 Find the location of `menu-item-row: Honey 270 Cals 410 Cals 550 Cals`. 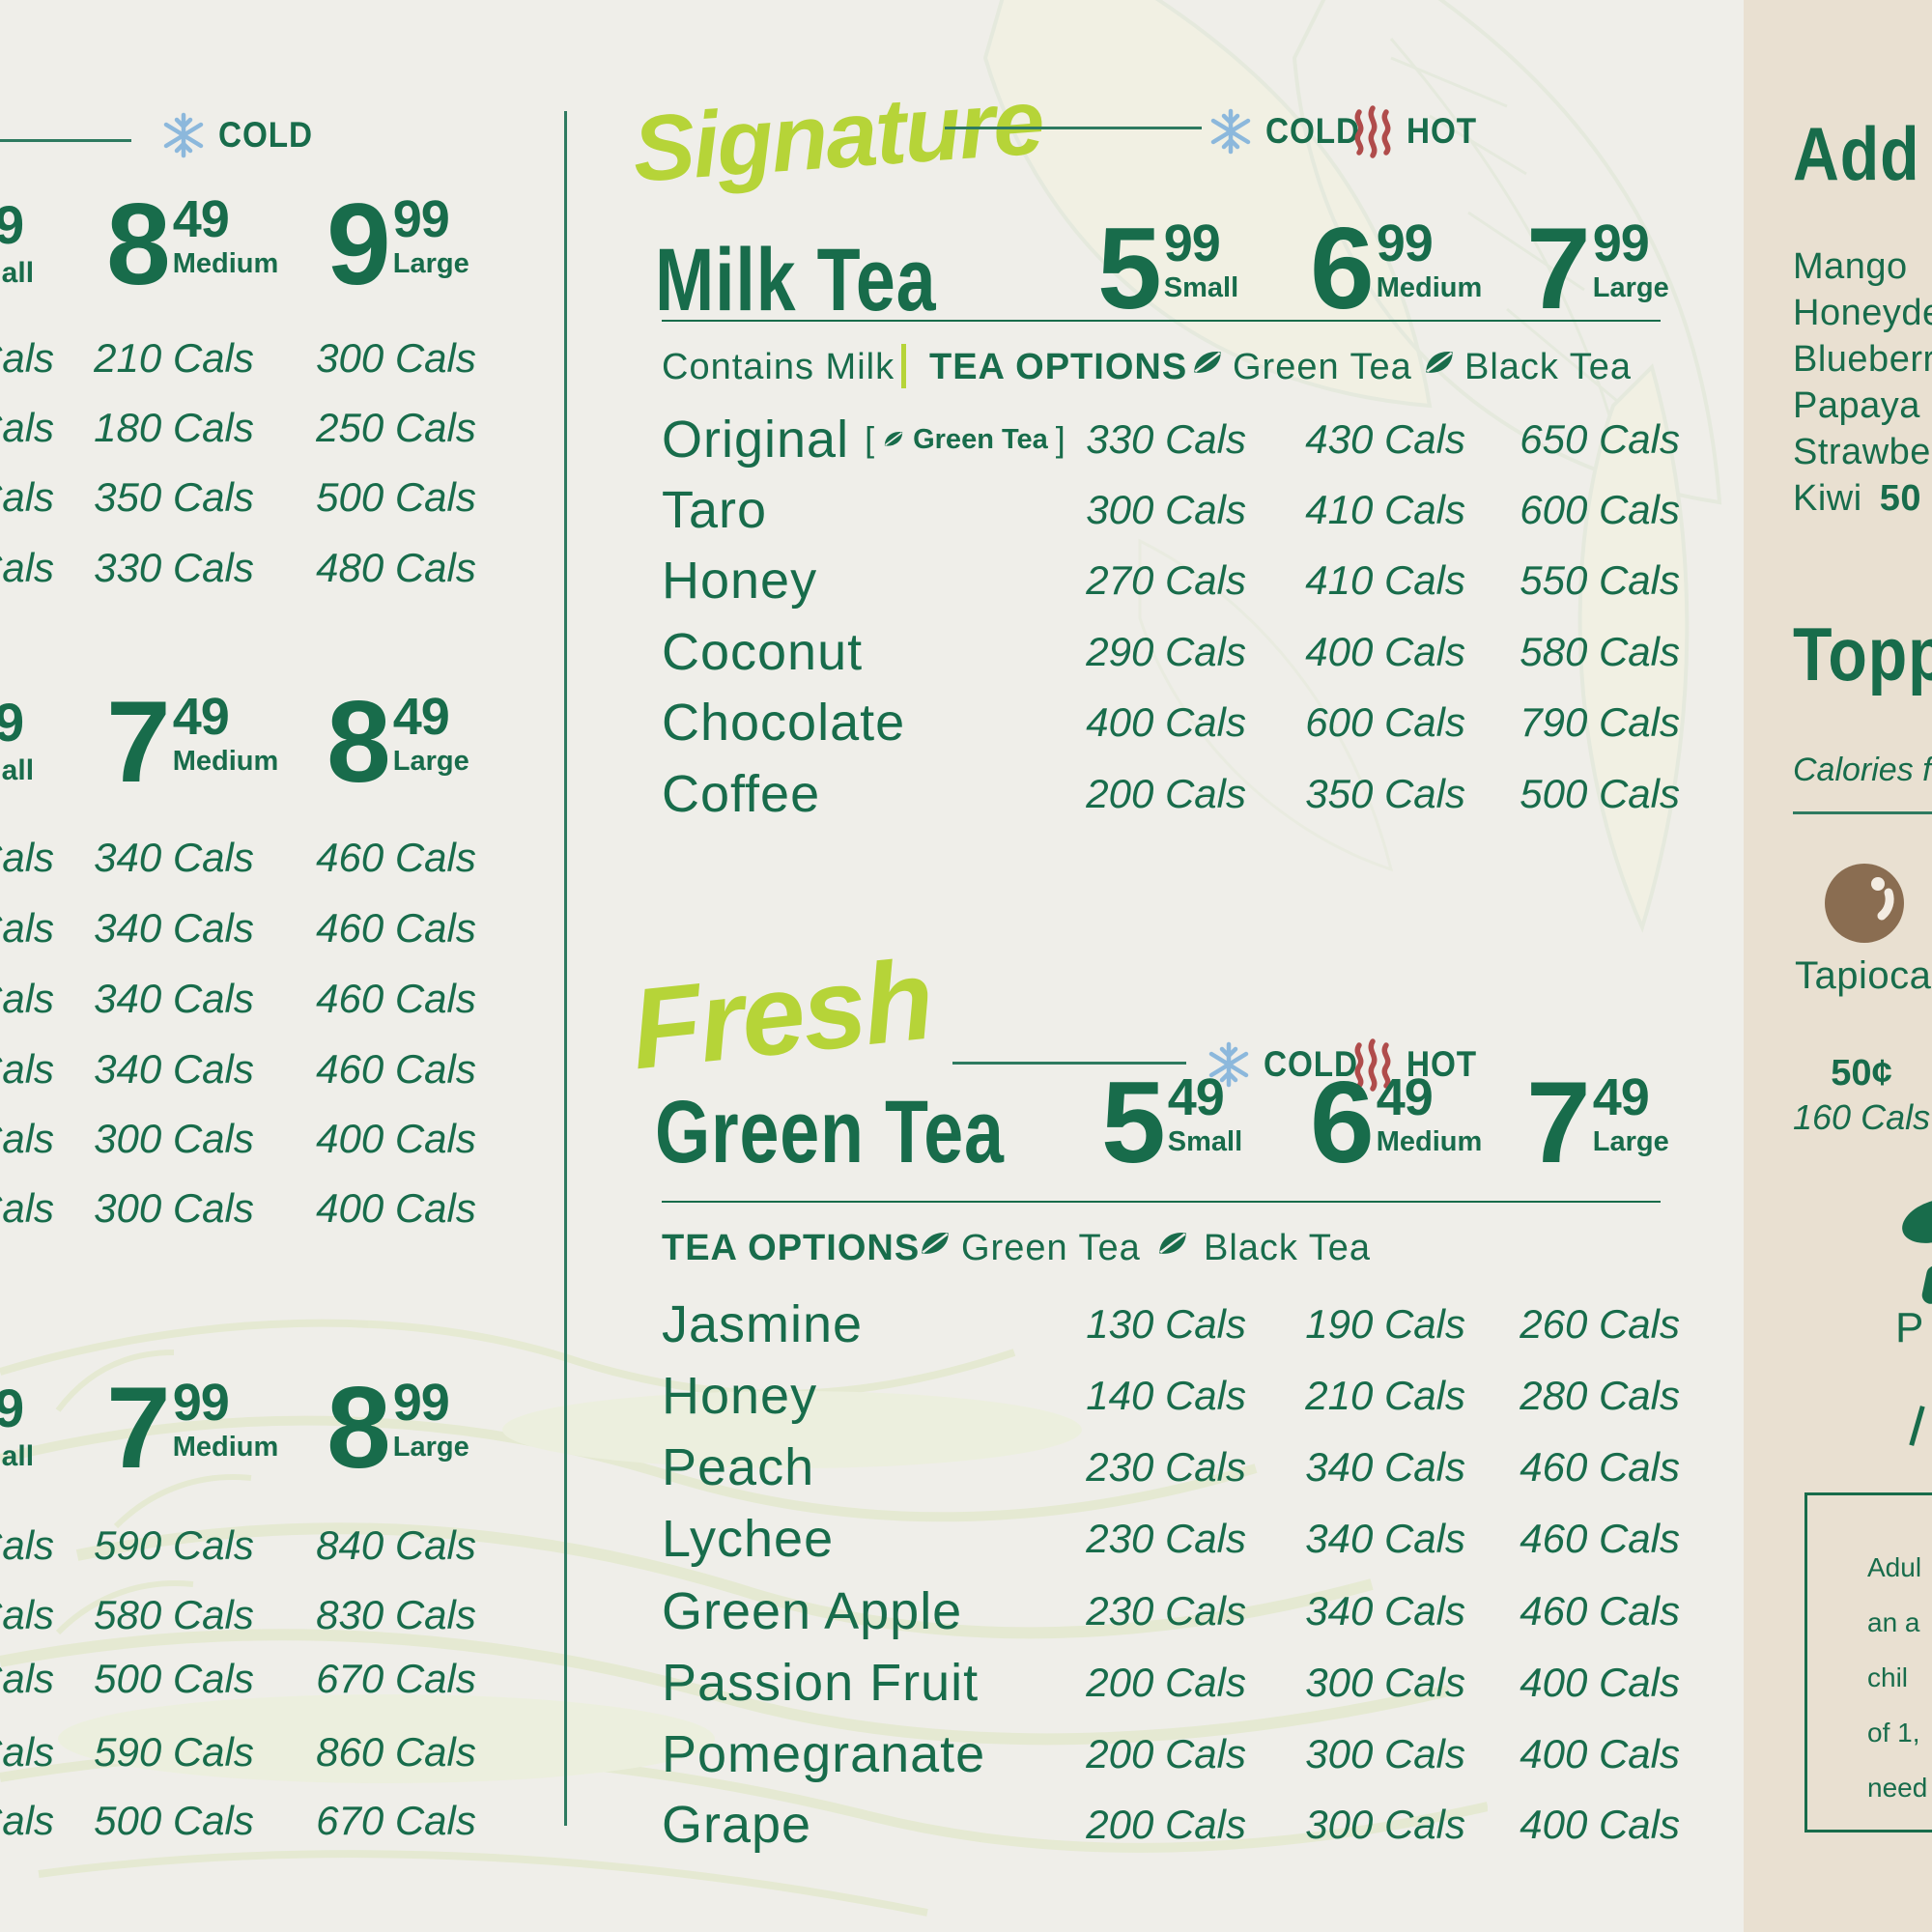

menu-item-row: Honey 270 Cals 410 Cals 550 Cals is located at coordinates (1174, 581).